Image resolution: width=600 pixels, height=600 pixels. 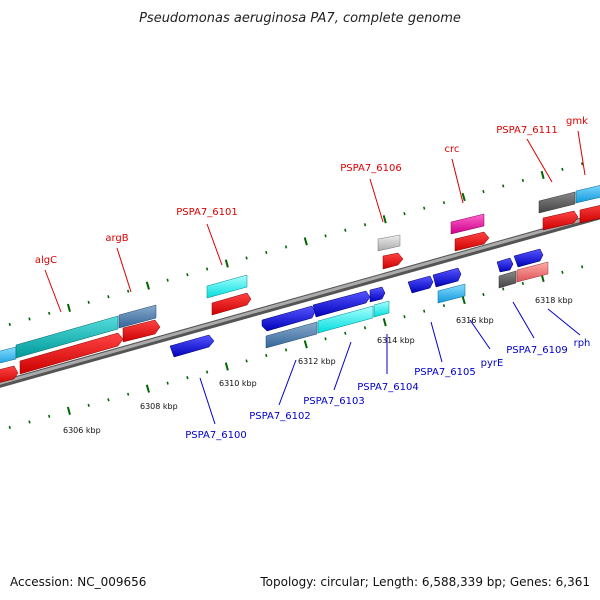 What do you see at coordinates (492, 363) in the screenshot?
I see `label-pyre: pyrE` at bounding box center [492, 363].